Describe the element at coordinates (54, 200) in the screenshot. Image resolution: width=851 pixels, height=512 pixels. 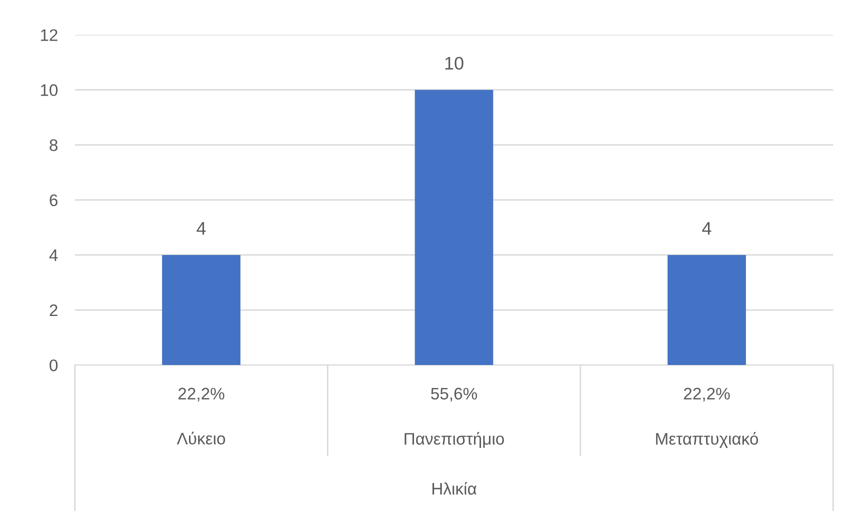
I see `y-tick-label: 6` at that location.